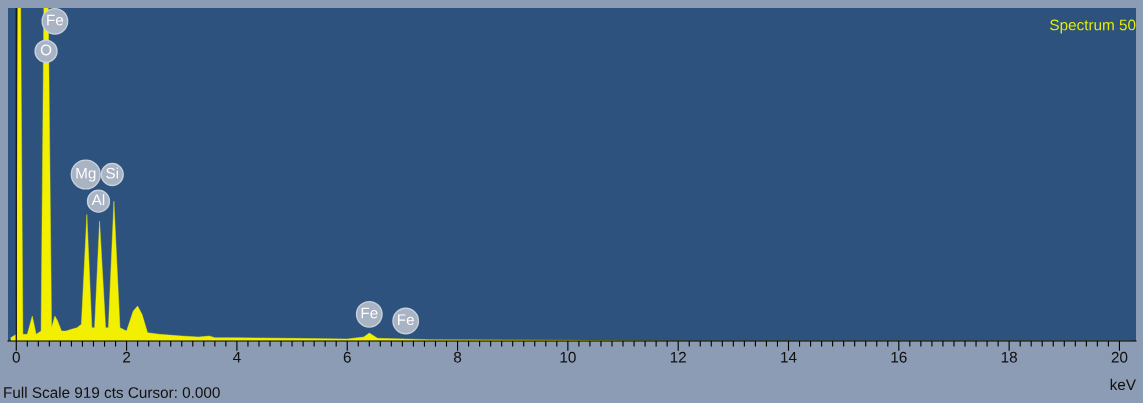 The width and height of the screenshot is (1143, 403). I want to click on x-tick-label: 2, so click(127, 357).